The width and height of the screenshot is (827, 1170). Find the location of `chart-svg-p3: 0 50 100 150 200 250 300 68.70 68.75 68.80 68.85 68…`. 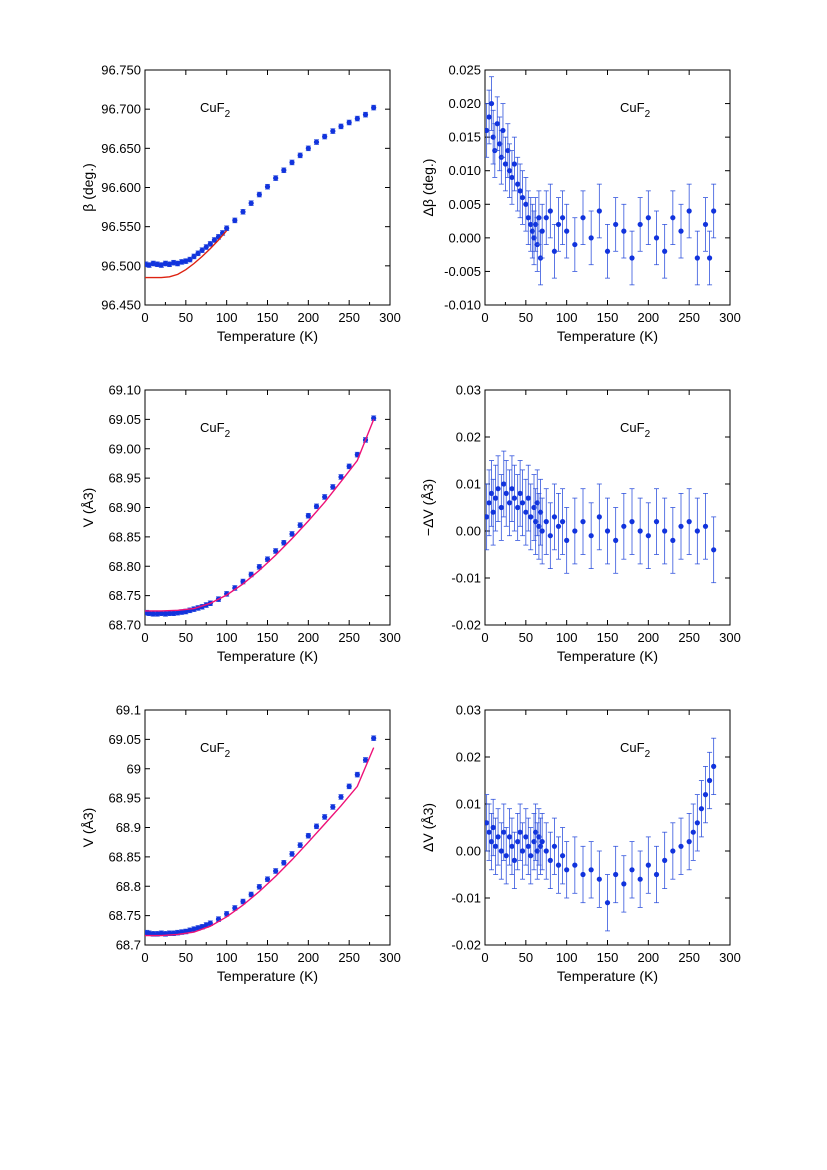

chart-svg-p3: 0 50 100 150 200 250 300 68.70 68.75 68.80 68.85 68… is located at coordinates (240, 524).